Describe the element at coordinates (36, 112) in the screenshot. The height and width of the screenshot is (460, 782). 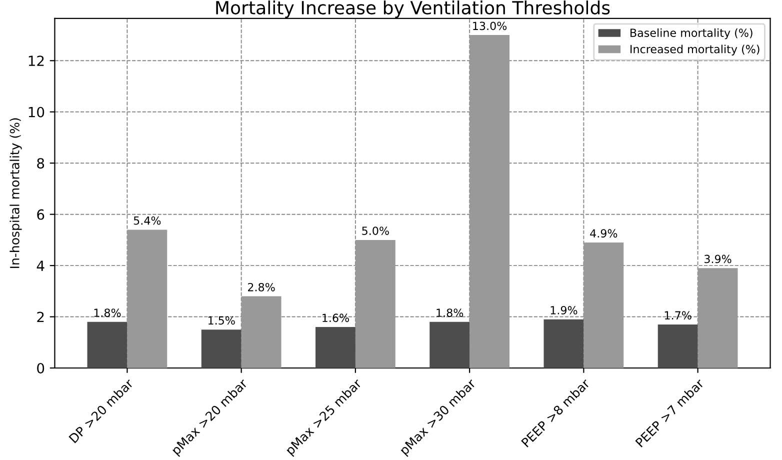
I see `y-tick-label: 10` at that location.